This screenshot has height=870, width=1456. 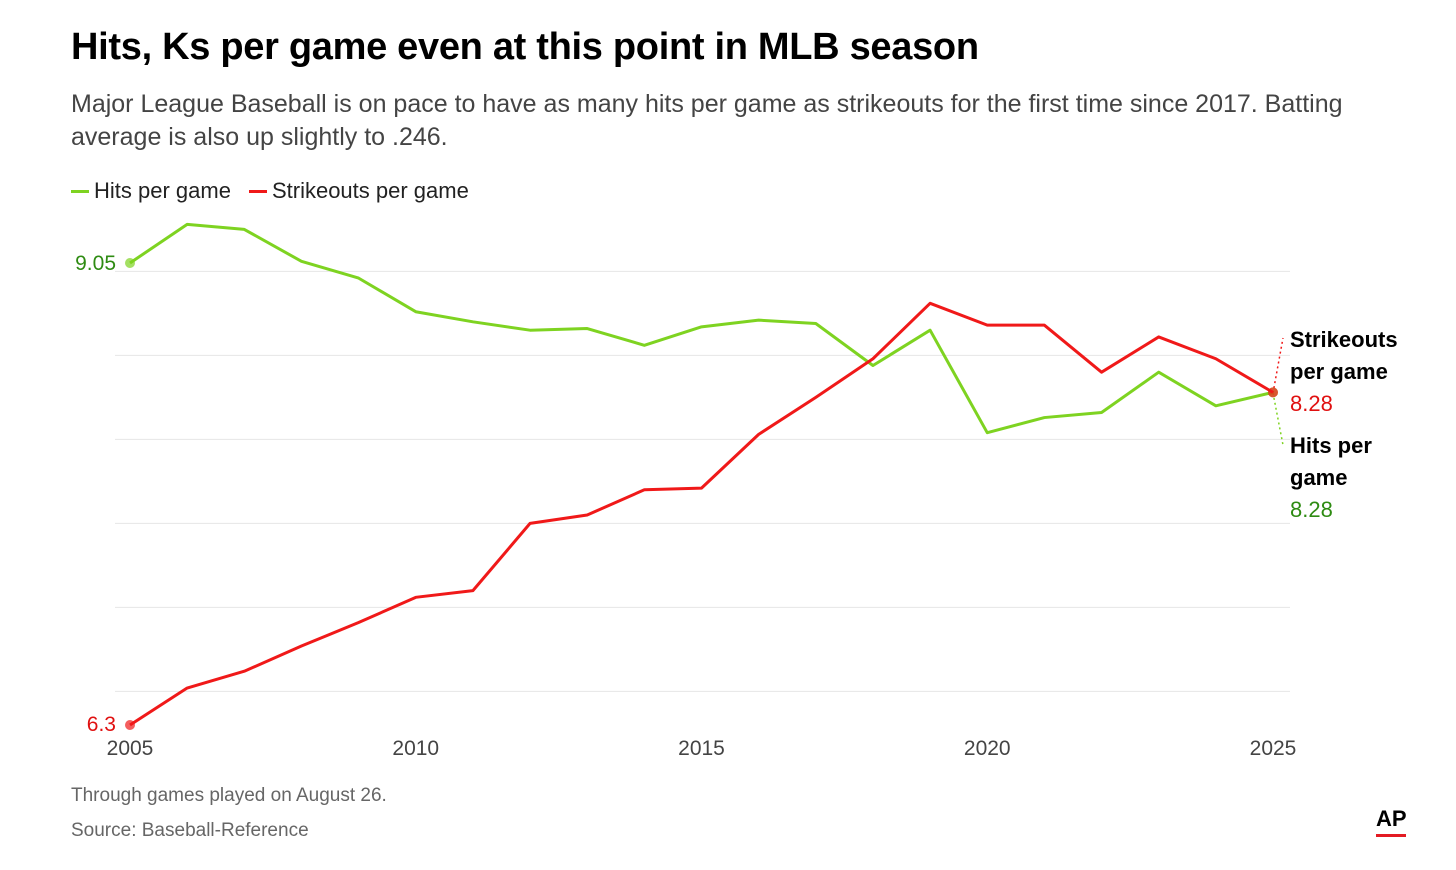 What do you see at coordinates (701, 748) in the screenshot?
I see `x-tick-label: 2015` at bounding box center [701, 748].